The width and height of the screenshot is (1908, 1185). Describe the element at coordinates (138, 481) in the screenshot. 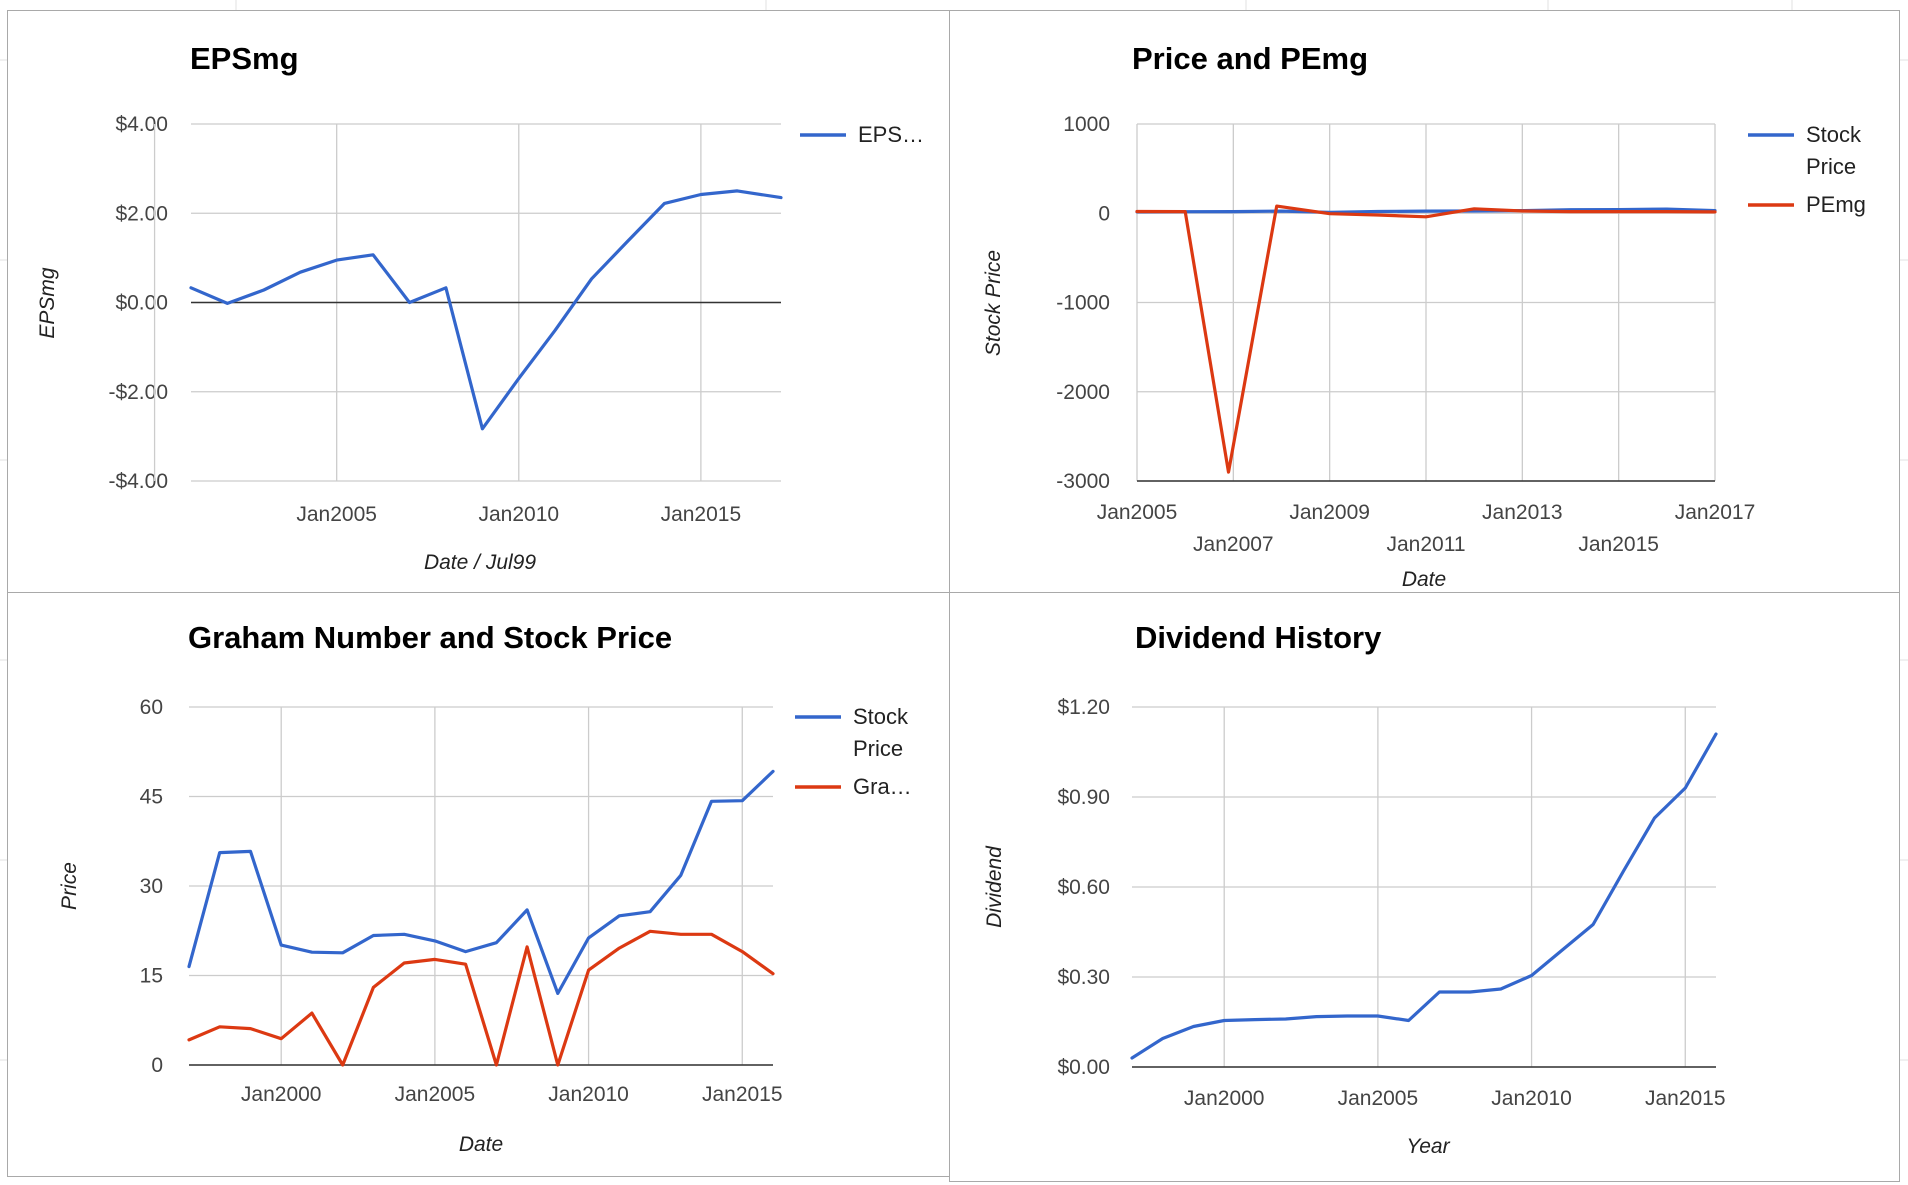

I see `y-tick-label: -$4.00` at that location.